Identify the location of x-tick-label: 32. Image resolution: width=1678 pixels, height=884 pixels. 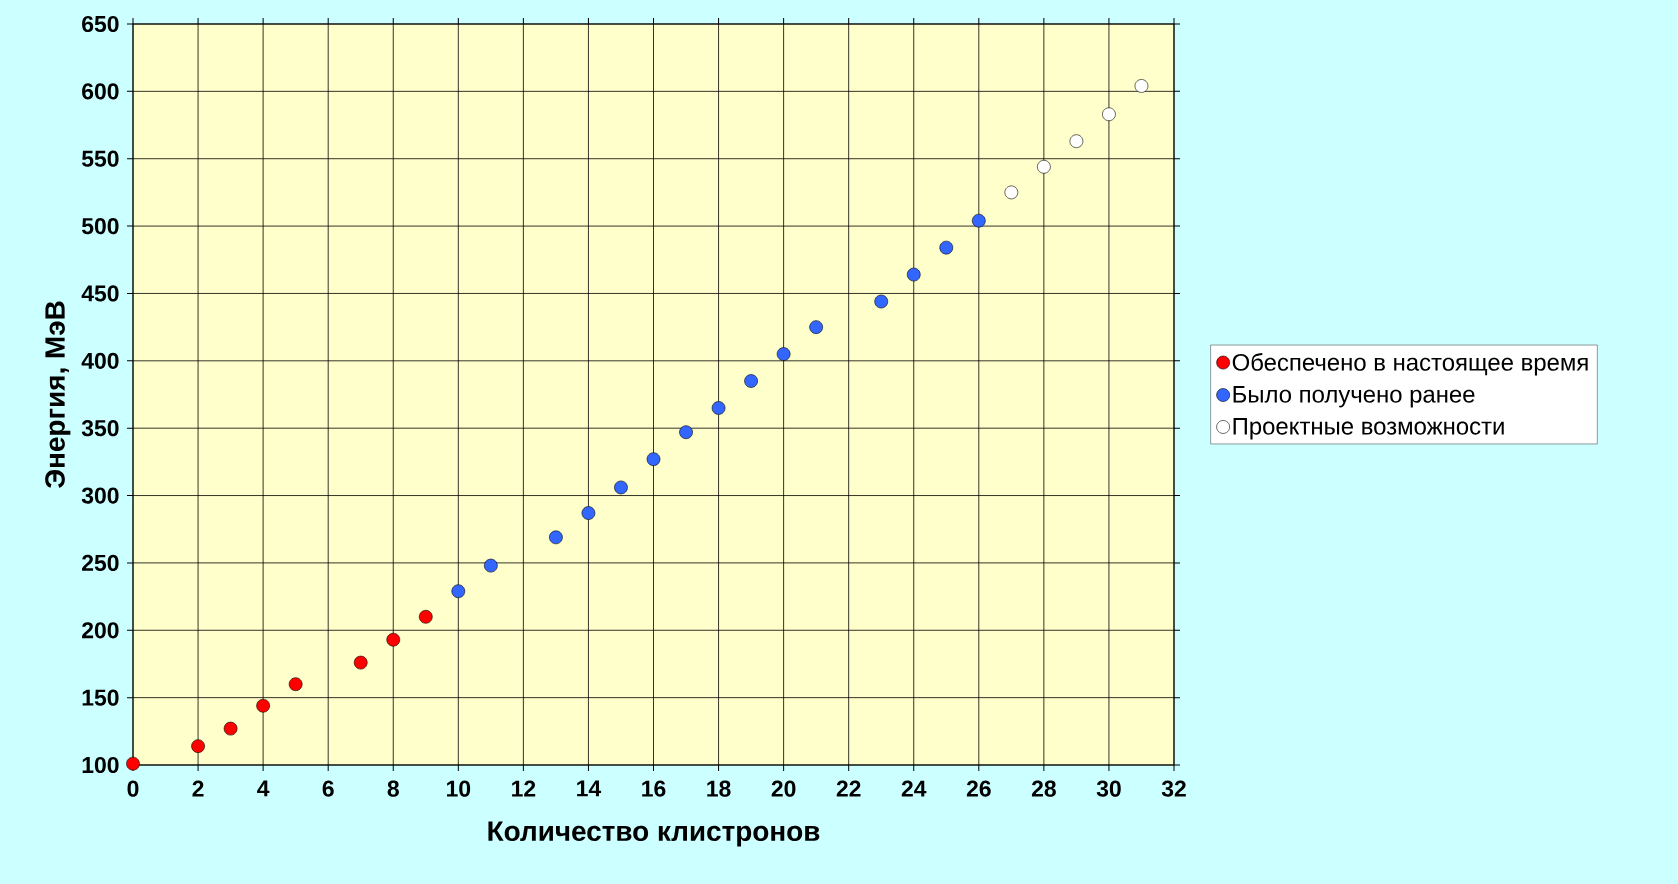
(1173, 788).